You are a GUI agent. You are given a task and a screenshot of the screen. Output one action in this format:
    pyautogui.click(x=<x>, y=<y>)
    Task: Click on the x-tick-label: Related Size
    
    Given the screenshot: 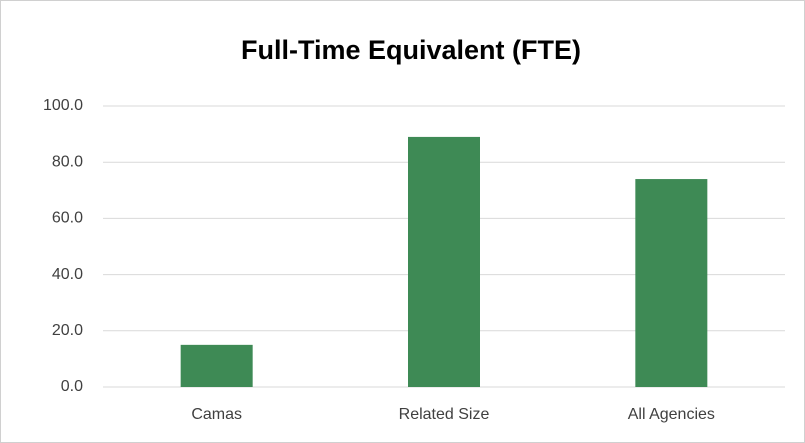 What is the action you would take?
    pyautogui.click(x=444, y=414)
    